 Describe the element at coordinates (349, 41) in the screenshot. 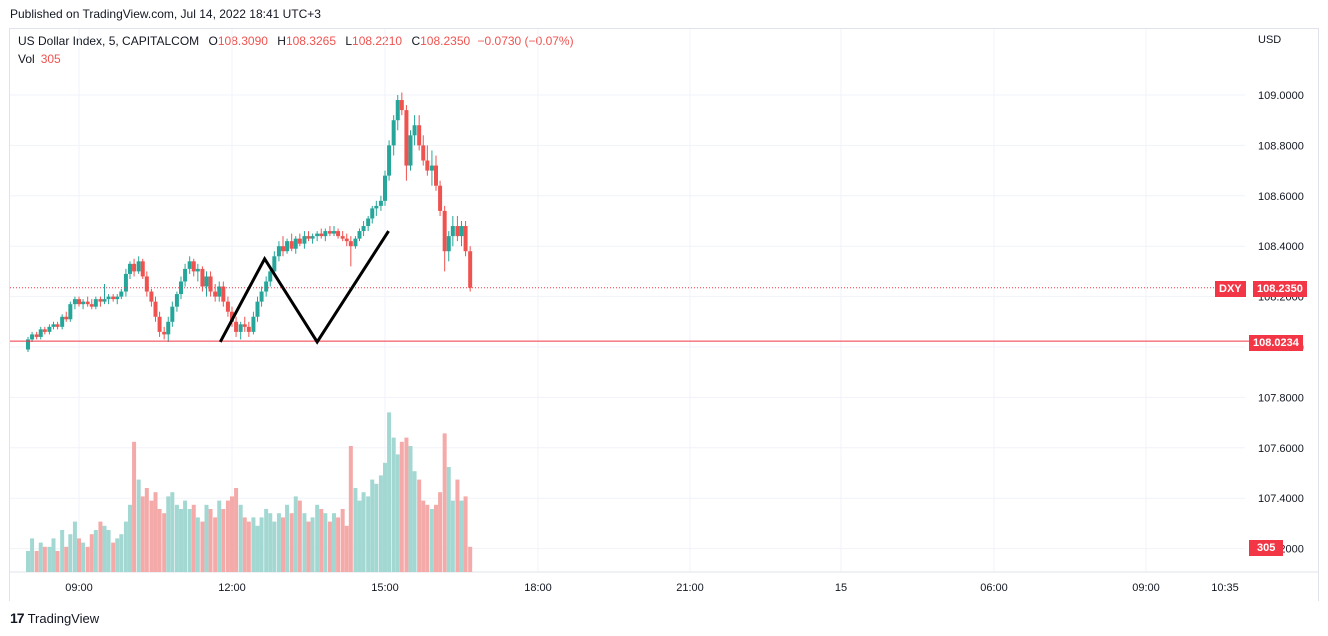

I see `legend-low-label: L` at that location.